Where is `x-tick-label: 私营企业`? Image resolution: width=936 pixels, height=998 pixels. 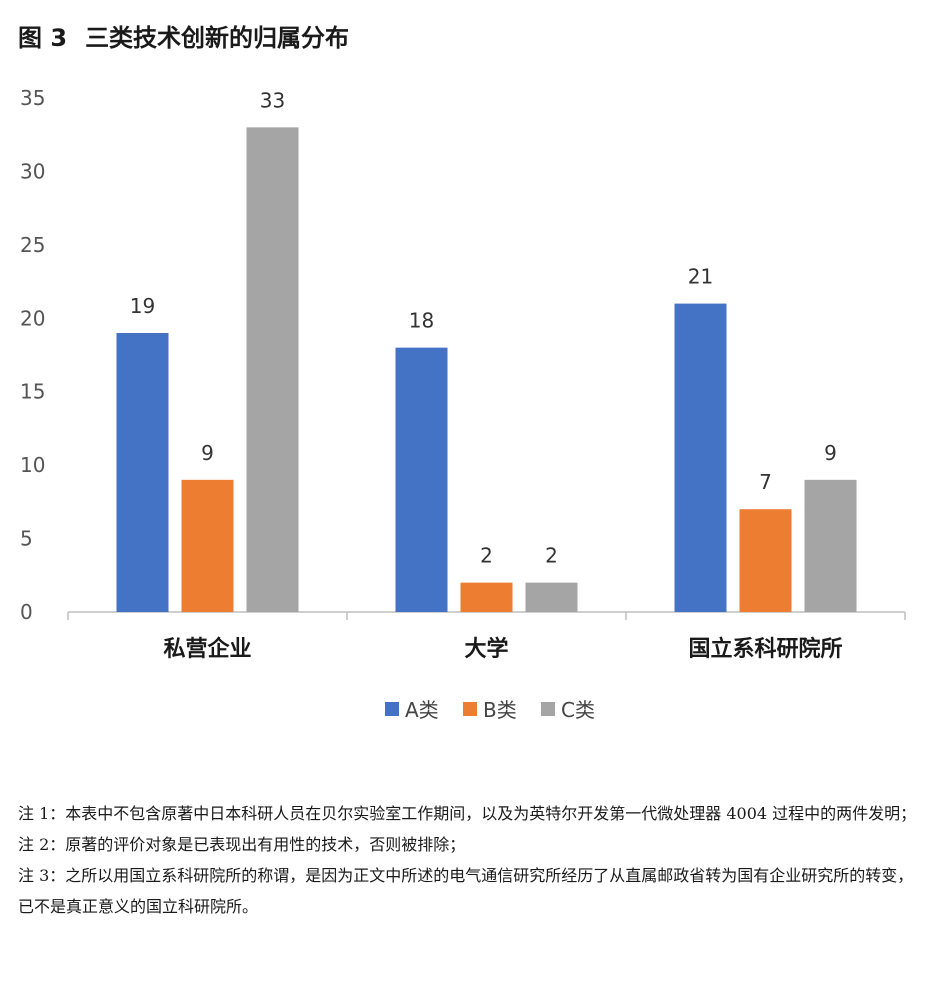 x-tick-label: 私营企业 is located at coordinates (207, 649).